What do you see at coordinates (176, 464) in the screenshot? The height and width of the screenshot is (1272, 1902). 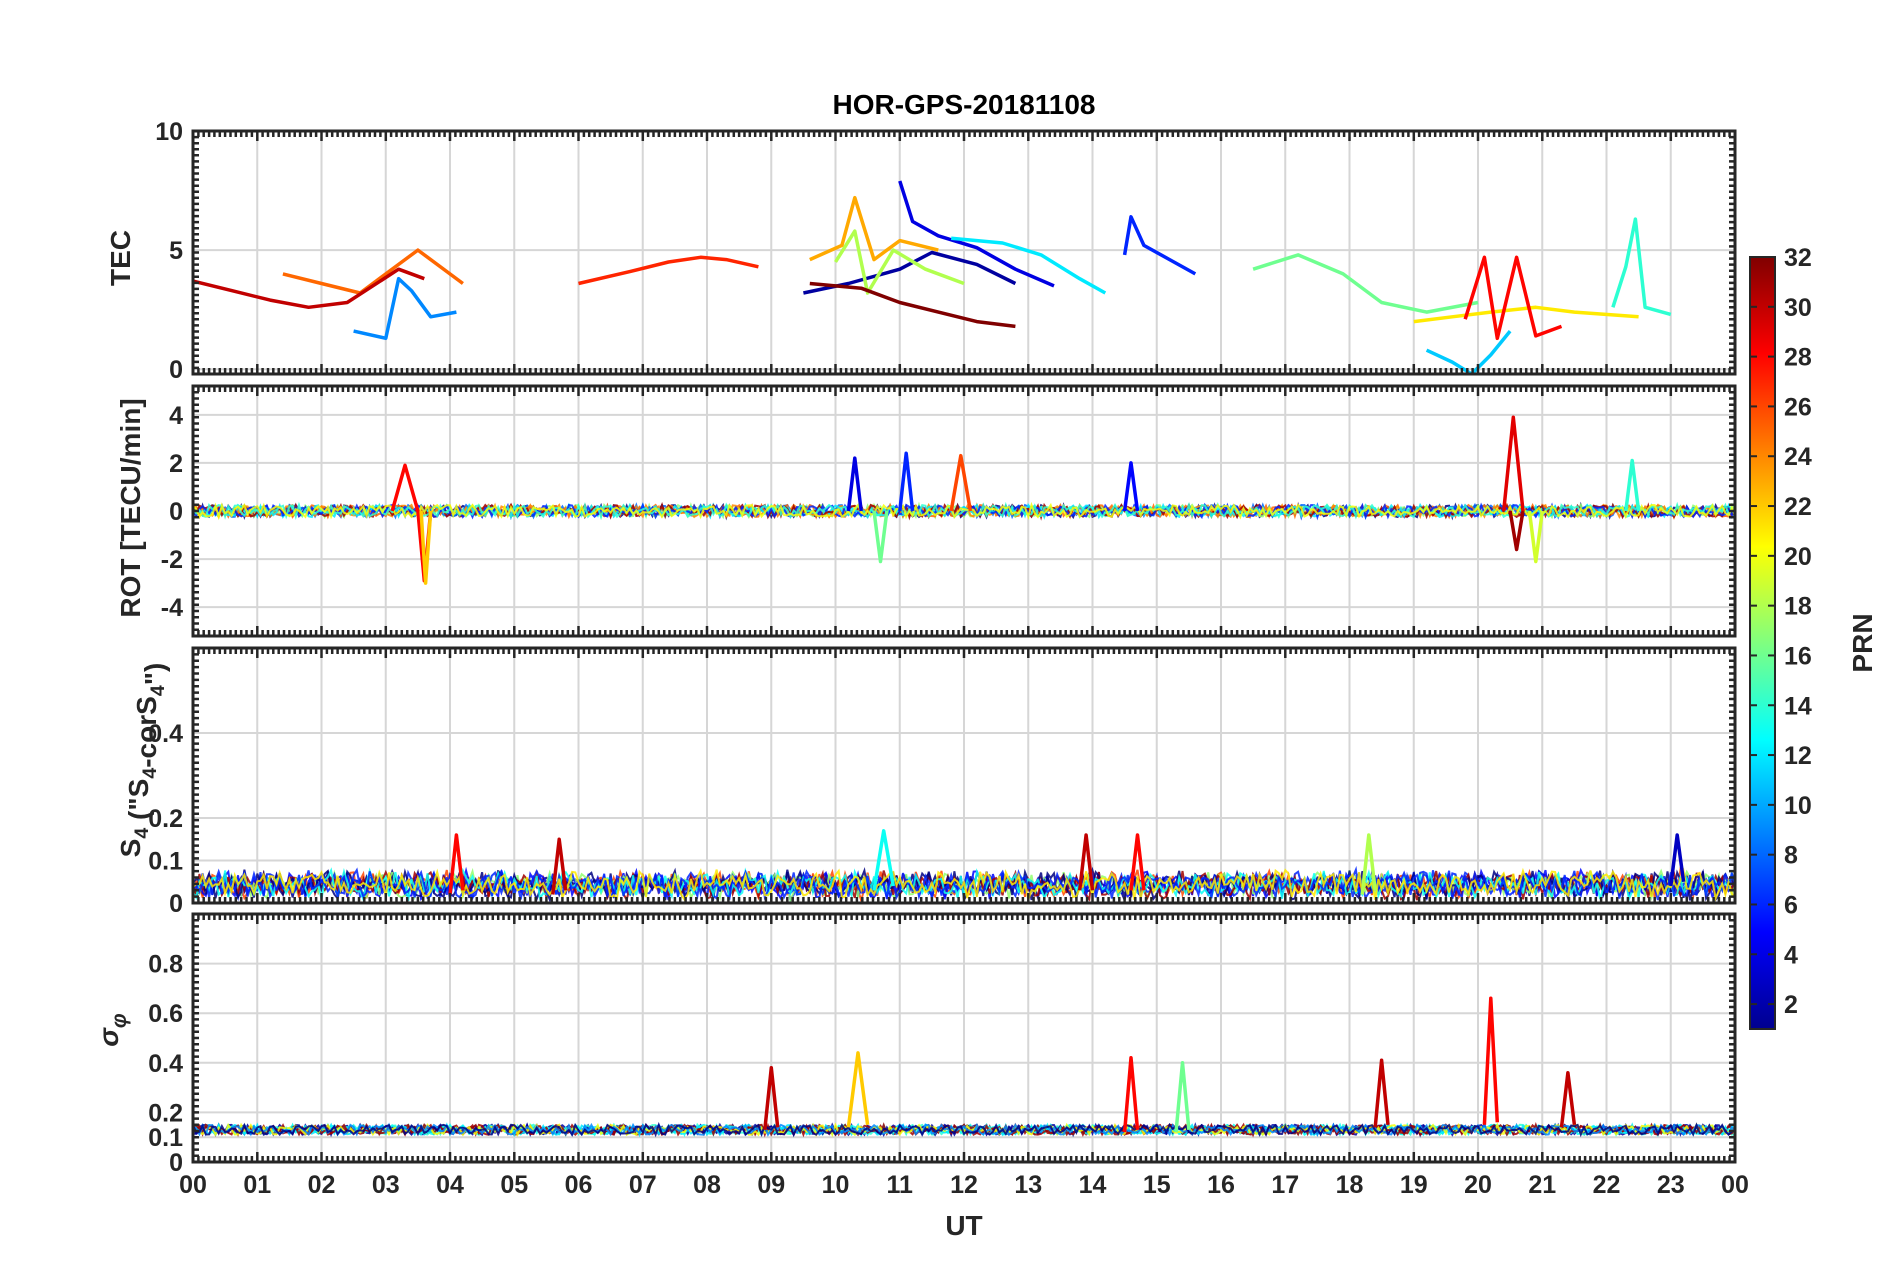 I see `rot-y-tick-label: 2` at bounding box center [176, 464].